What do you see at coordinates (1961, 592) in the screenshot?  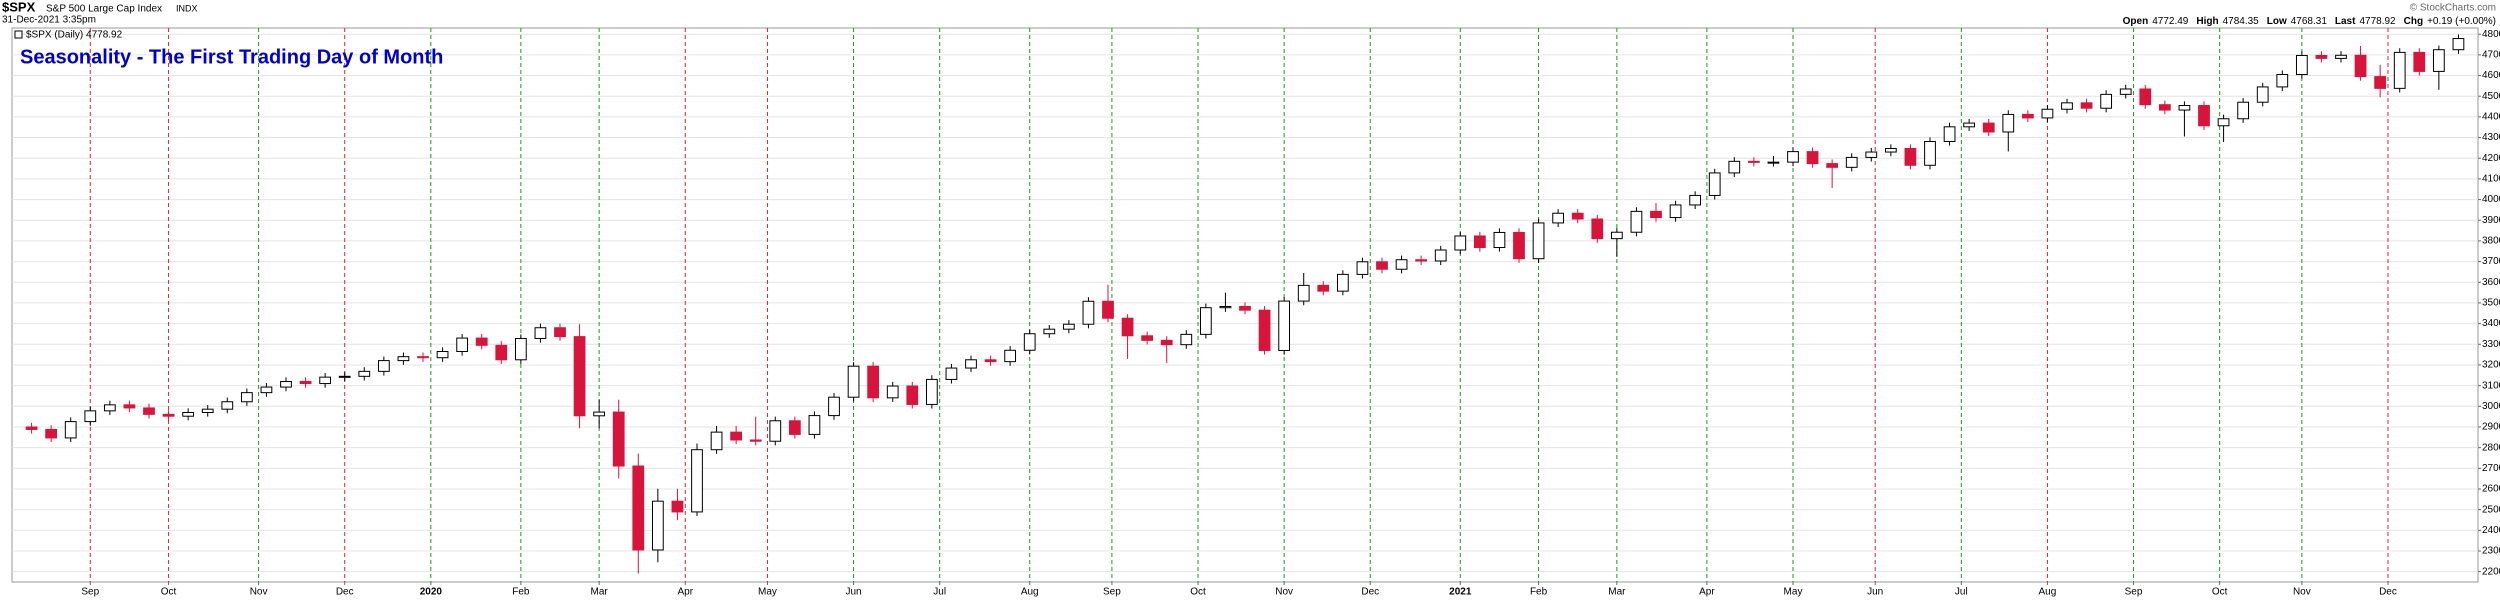 I see `x-tick-label: Jul` at bounding box center [1961, 592].